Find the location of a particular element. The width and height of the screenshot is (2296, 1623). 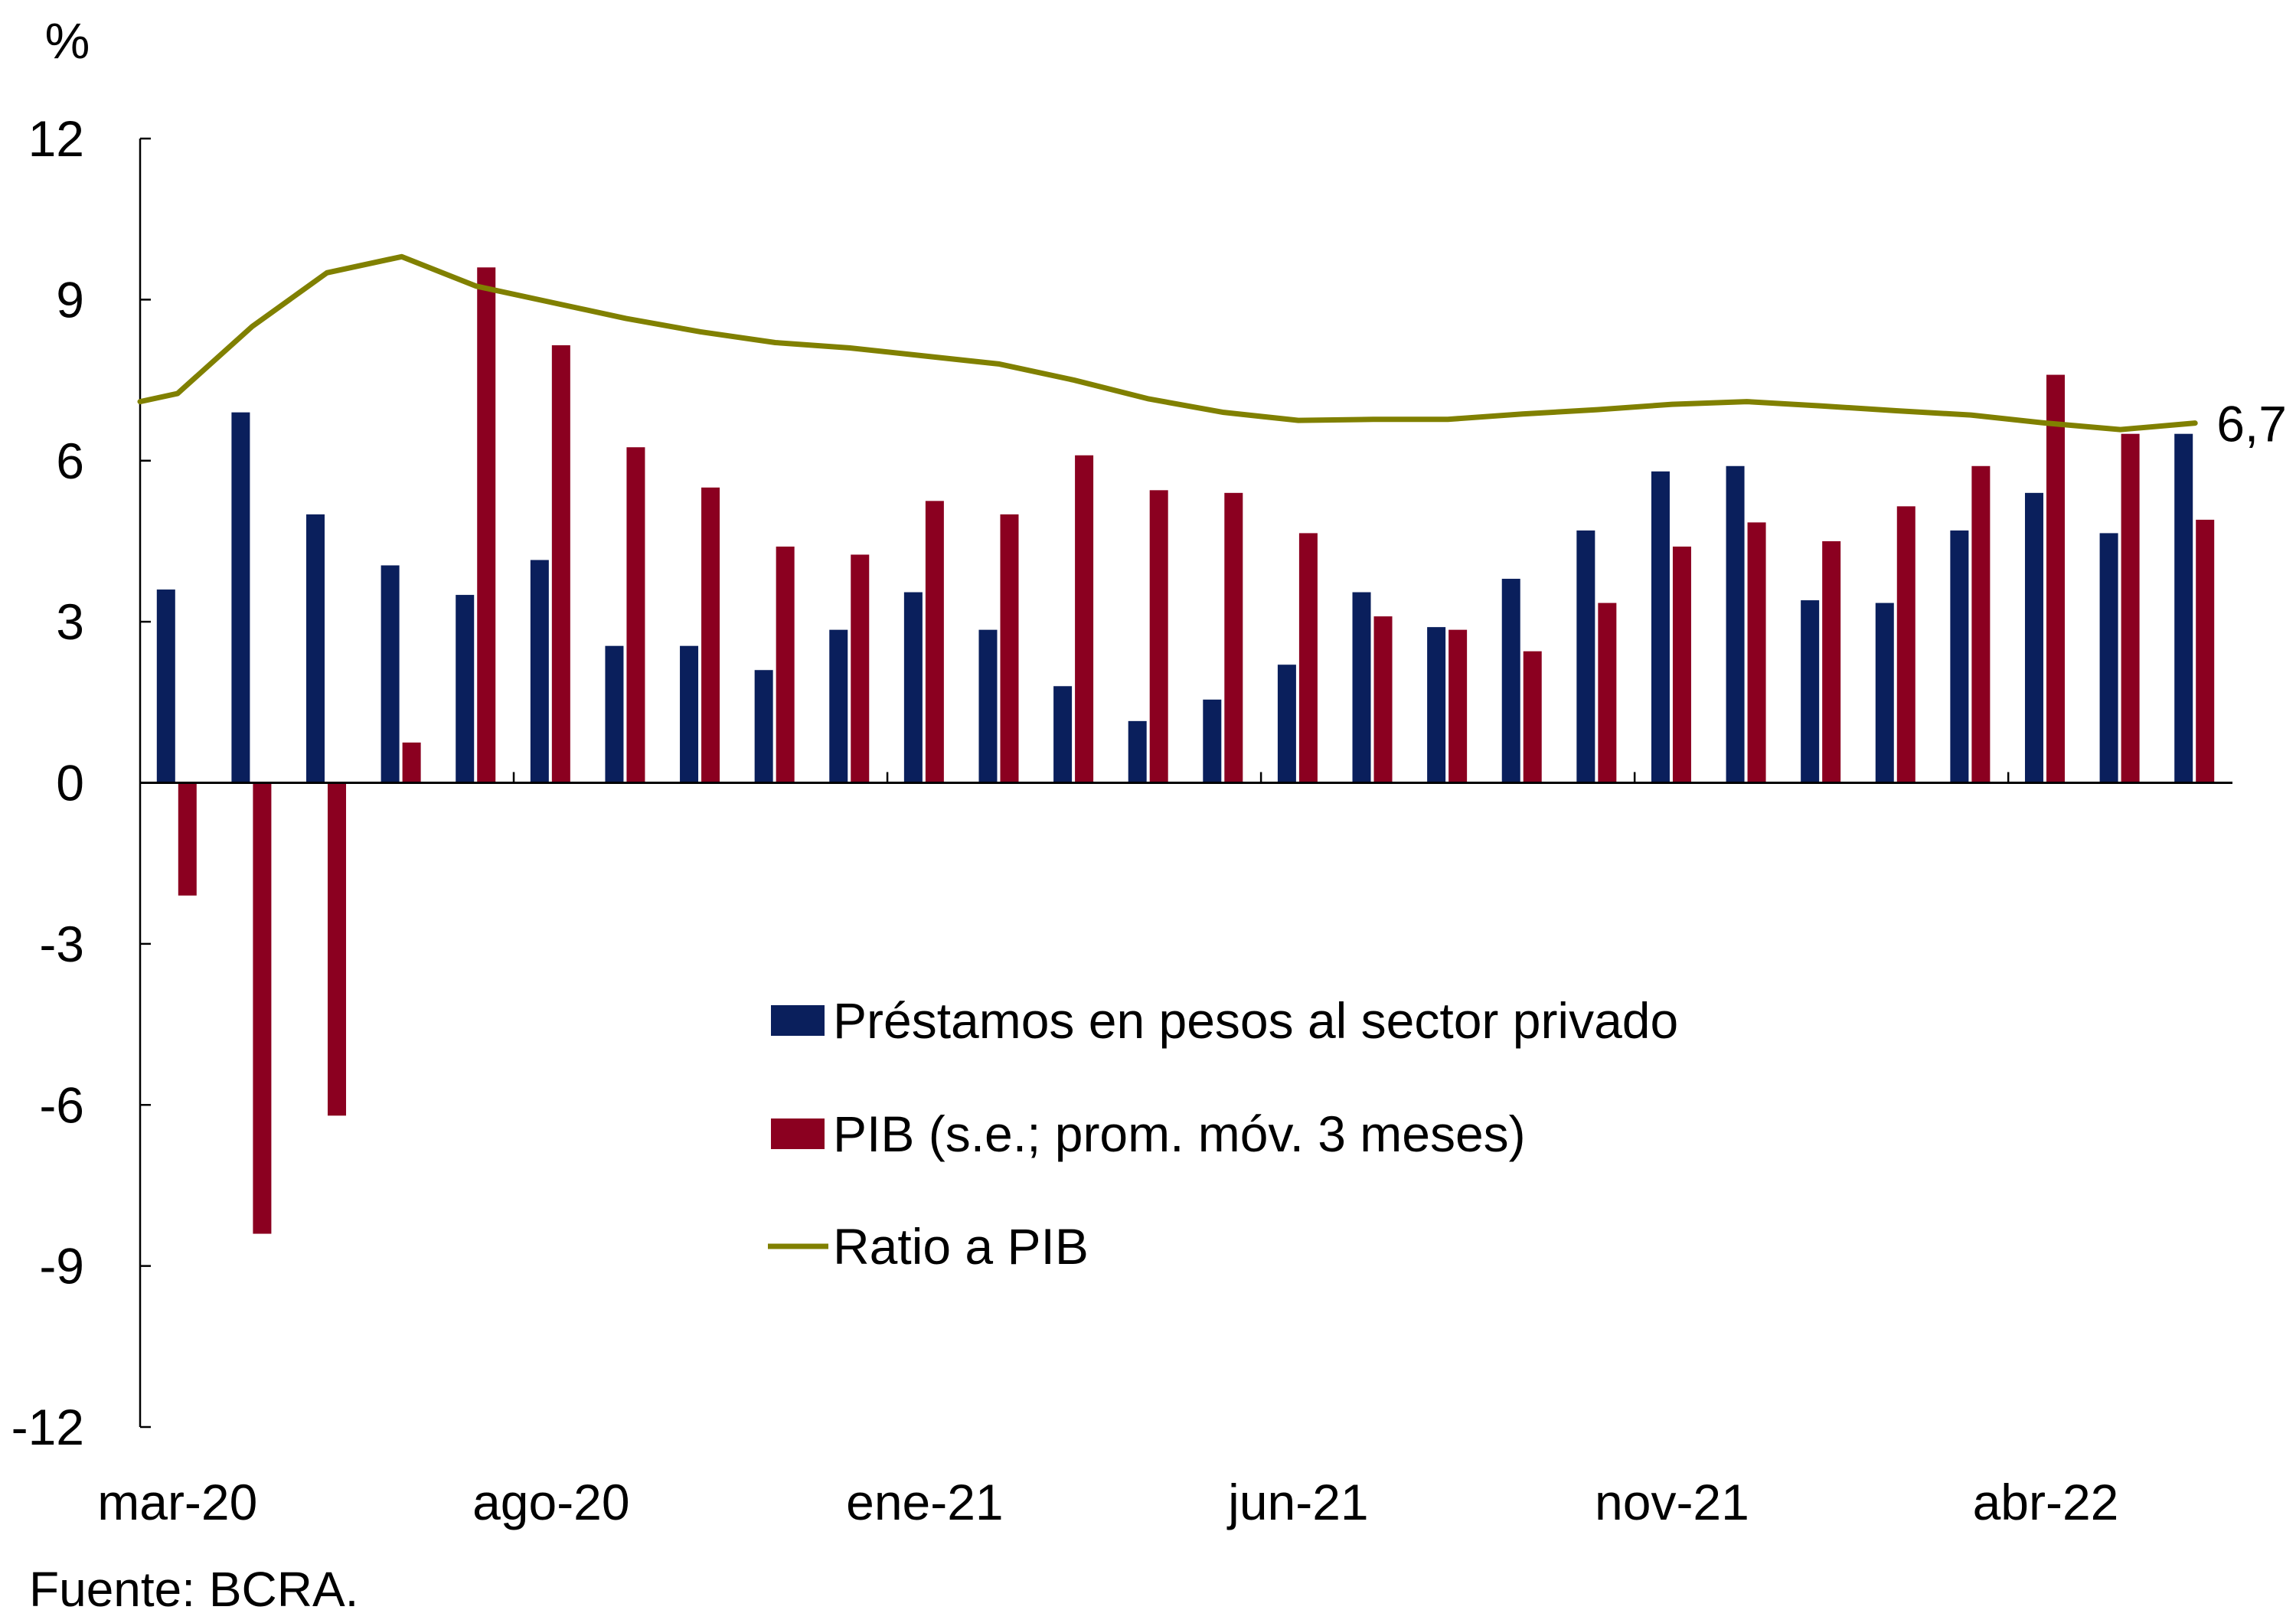

y-tick-label: 6 is located at coordinates (70, 461).